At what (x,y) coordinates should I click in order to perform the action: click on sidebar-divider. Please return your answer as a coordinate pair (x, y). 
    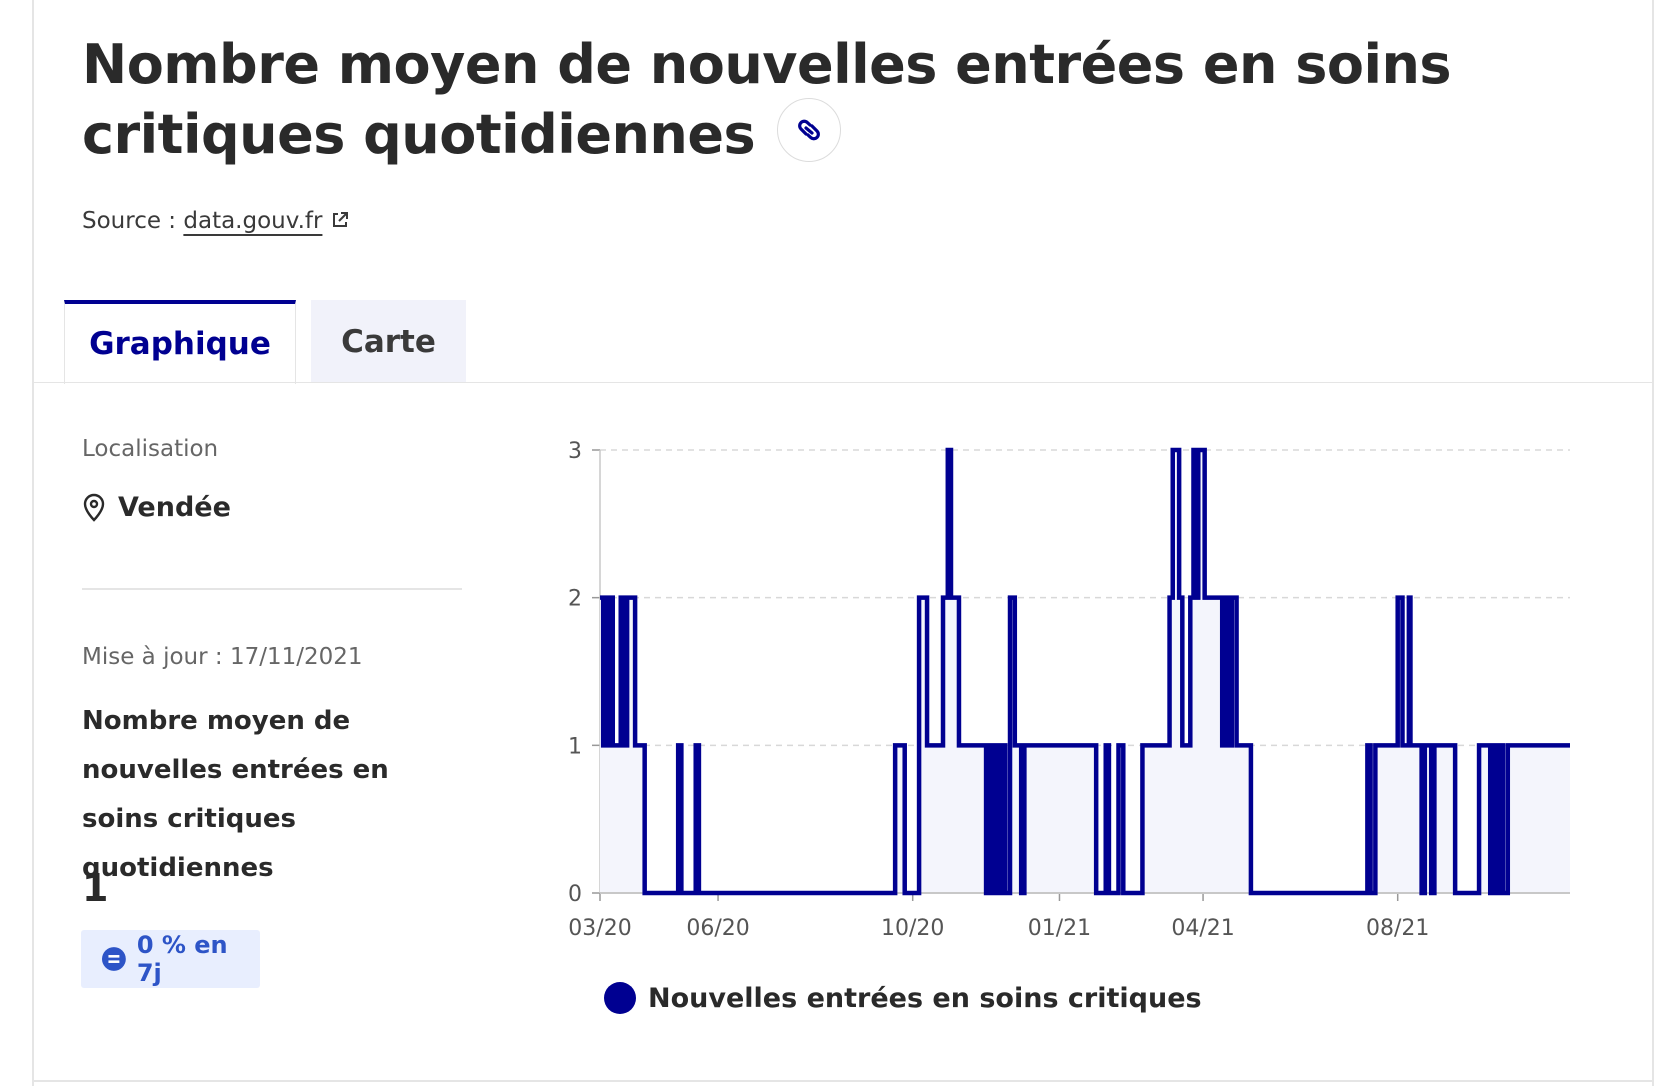
    Looking at the image, I should click on (272, 589).